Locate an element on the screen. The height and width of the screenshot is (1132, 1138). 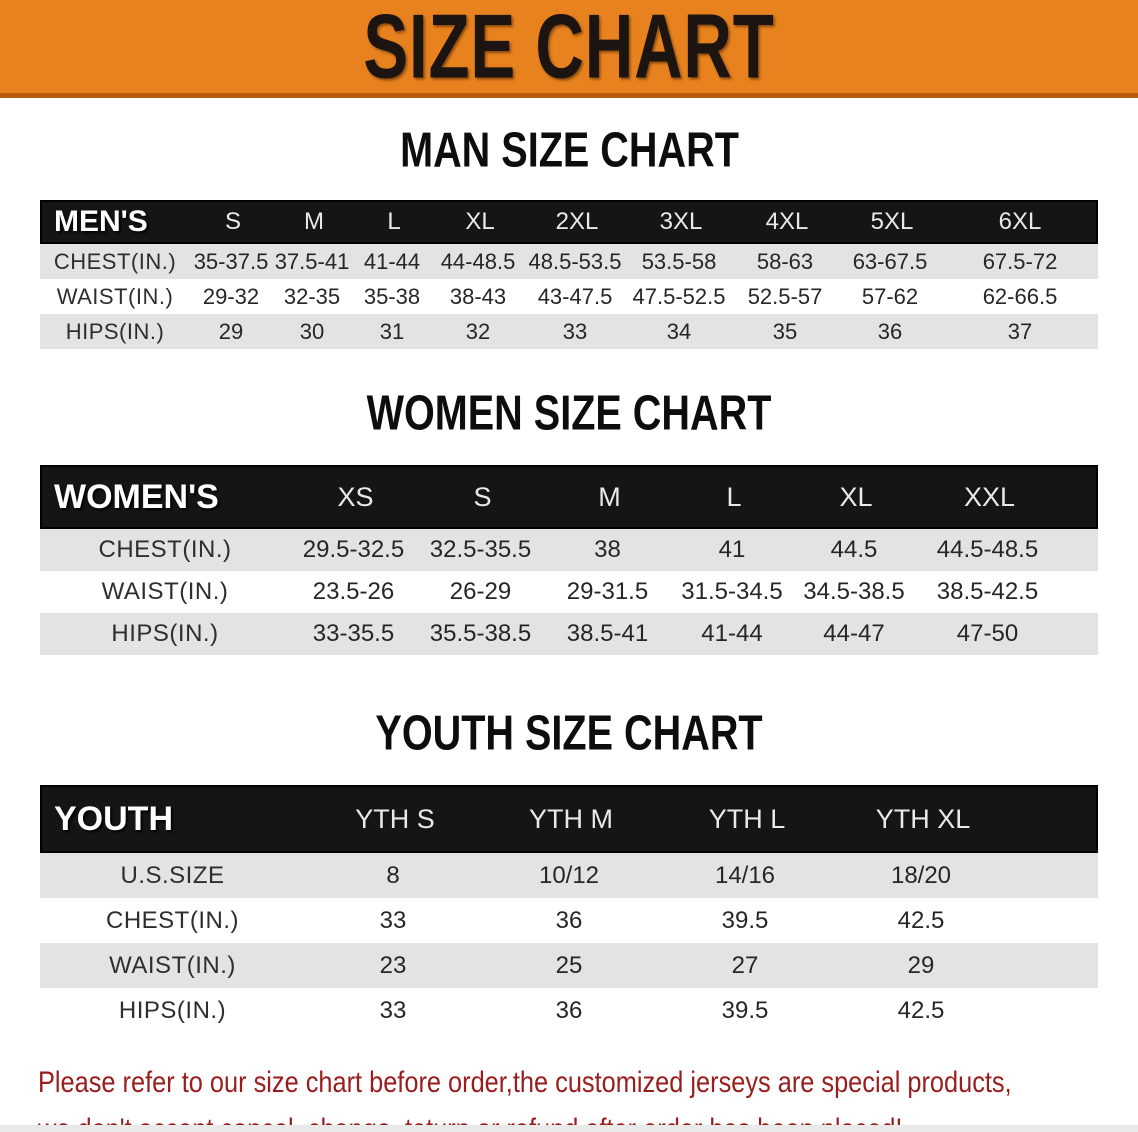
cell-value: 44-48.5 is located at coordinates (478, 261).